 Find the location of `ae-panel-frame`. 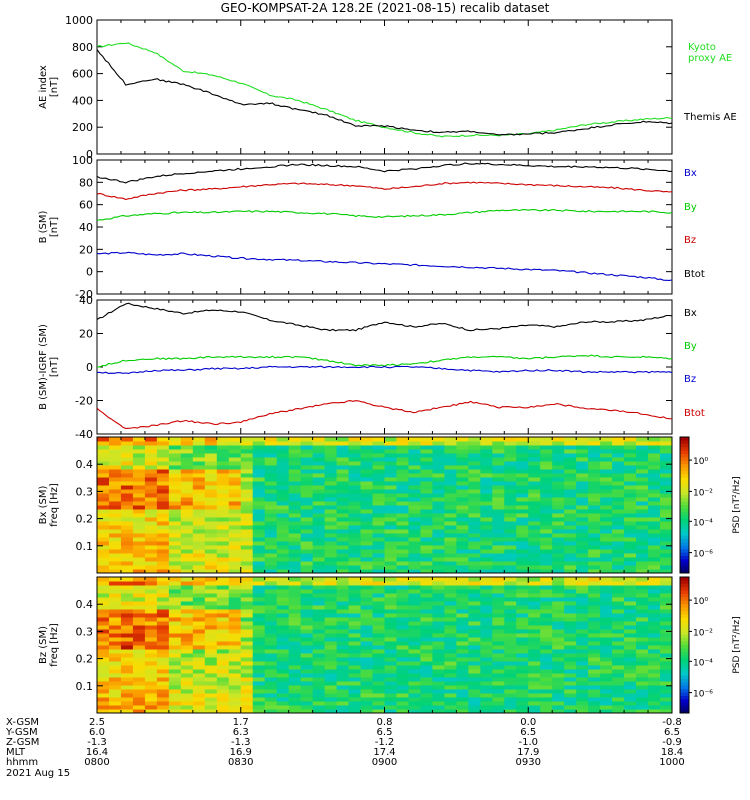

ae-panel-frame is located at coordinates (384, 87).